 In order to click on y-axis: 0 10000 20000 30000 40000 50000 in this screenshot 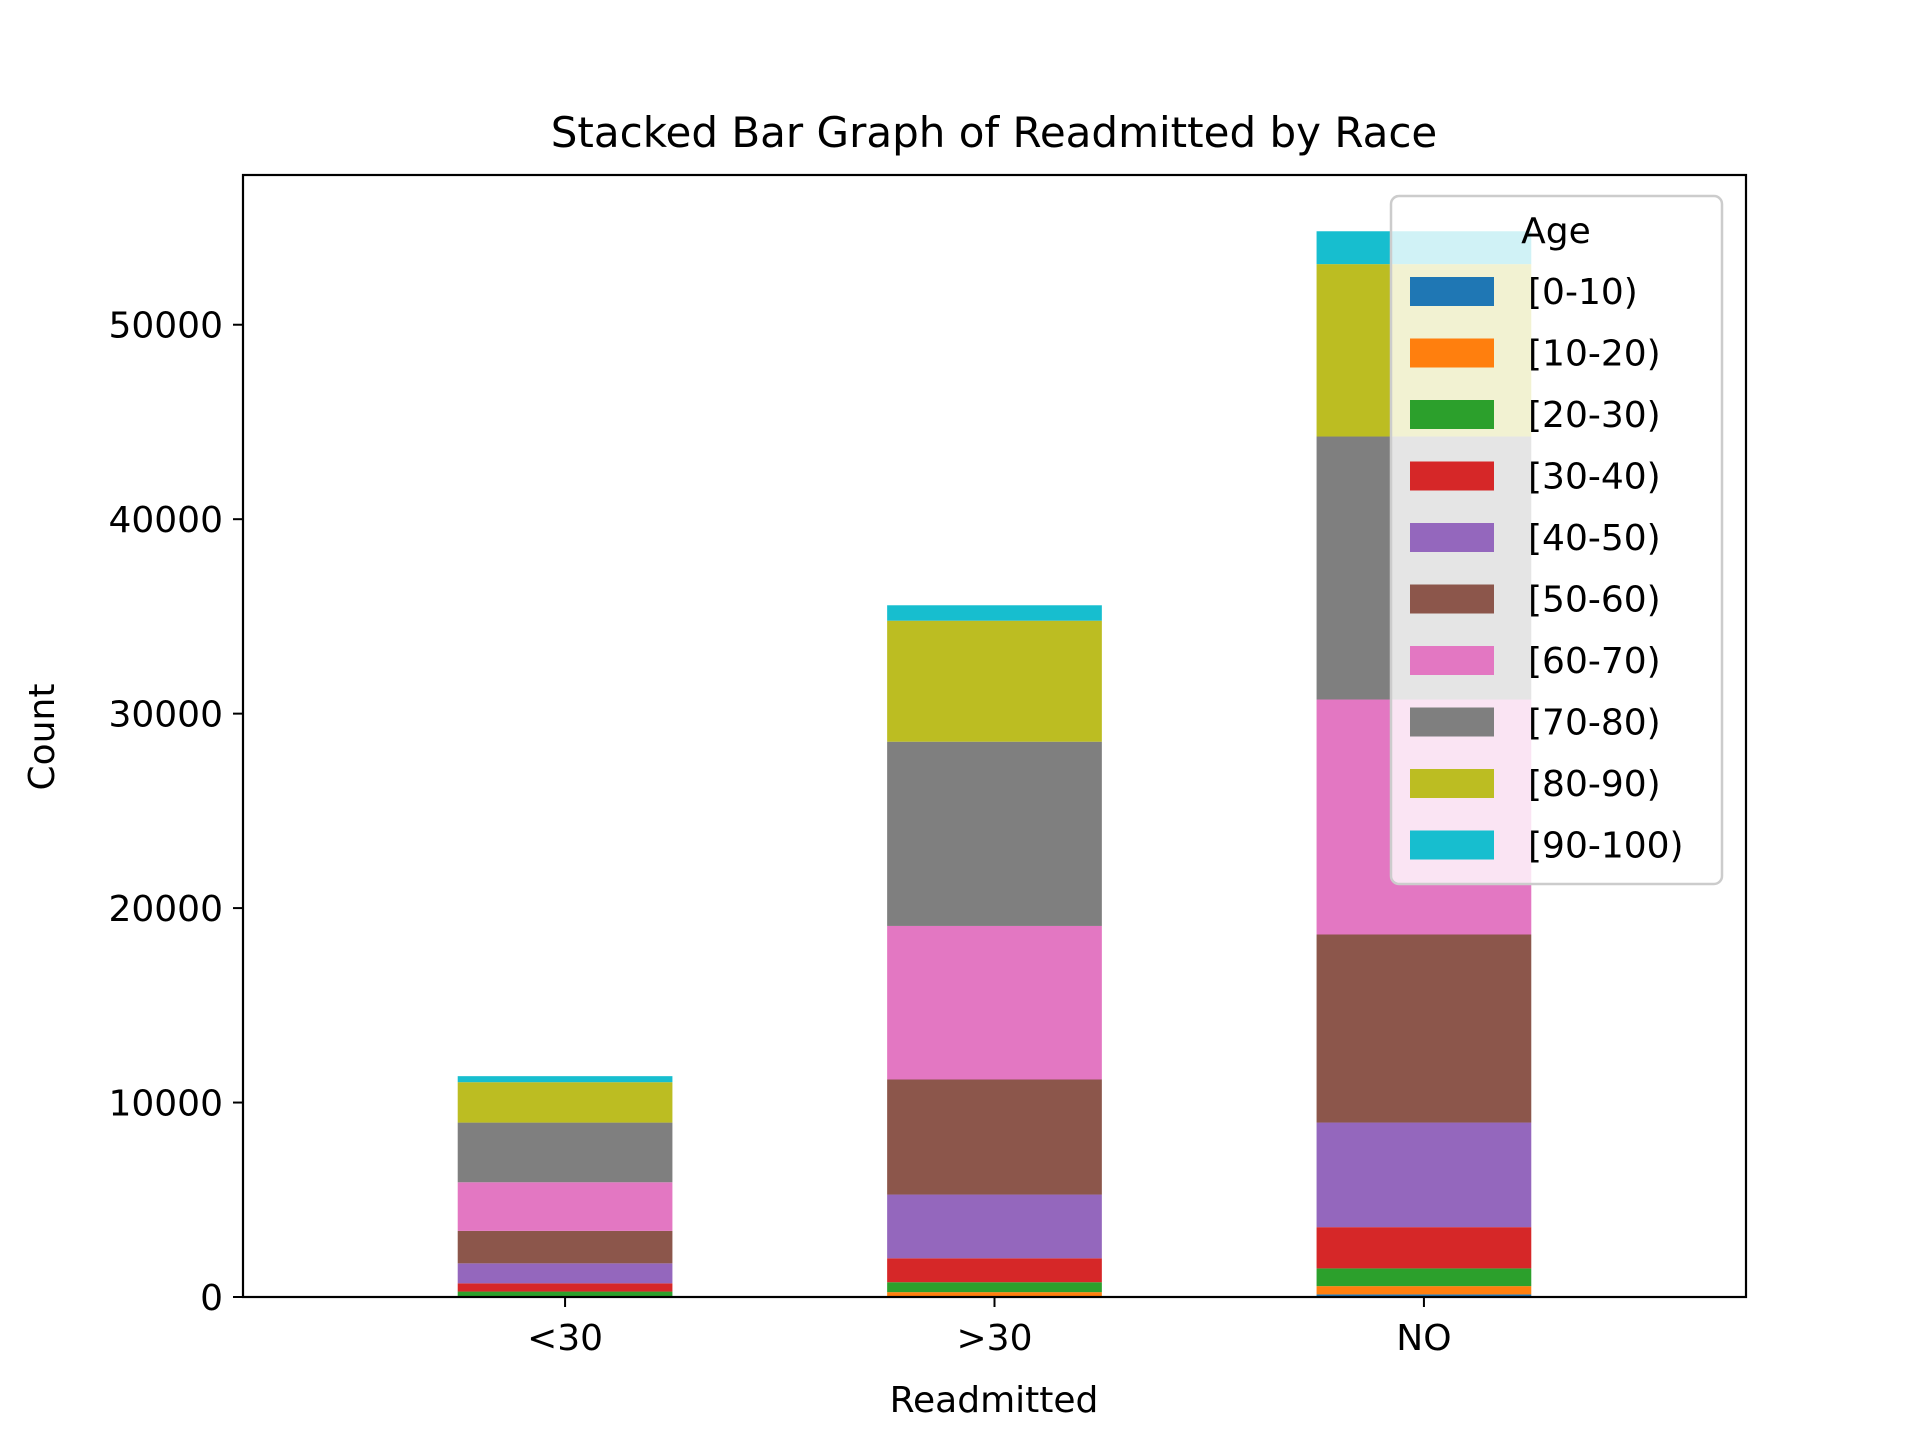, I will do `click(175, 812)`.